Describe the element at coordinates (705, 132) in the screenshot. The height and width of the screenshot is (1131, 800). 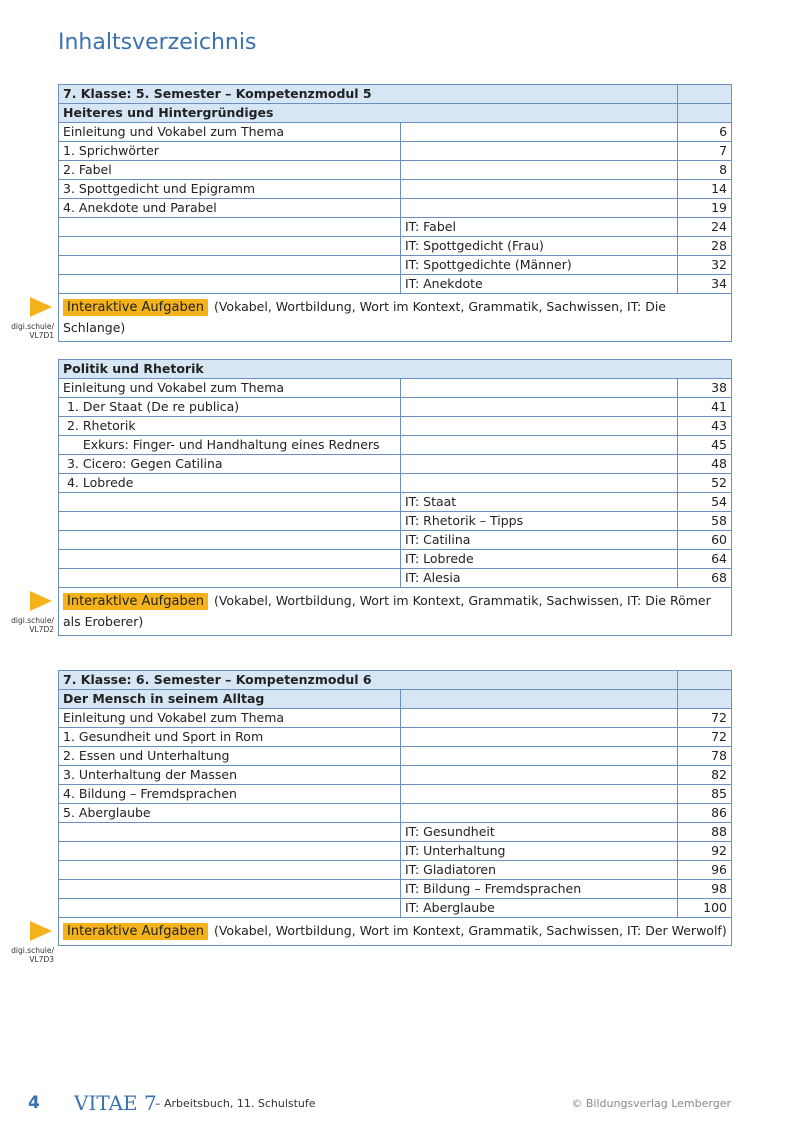
I see `page-number: 6` at that location.